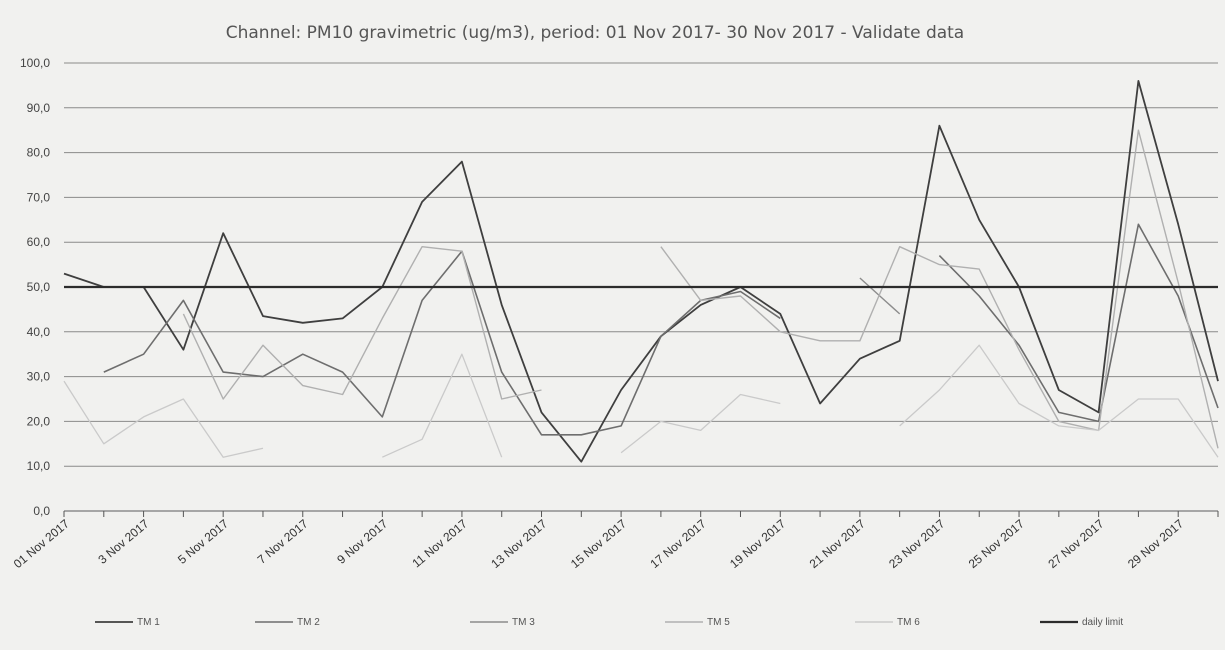 This screenshot has width=1225, height=650. Describe the element at coordinates (1102, 622) in the screenshot. I see `legend-label: daily limit` at that location.